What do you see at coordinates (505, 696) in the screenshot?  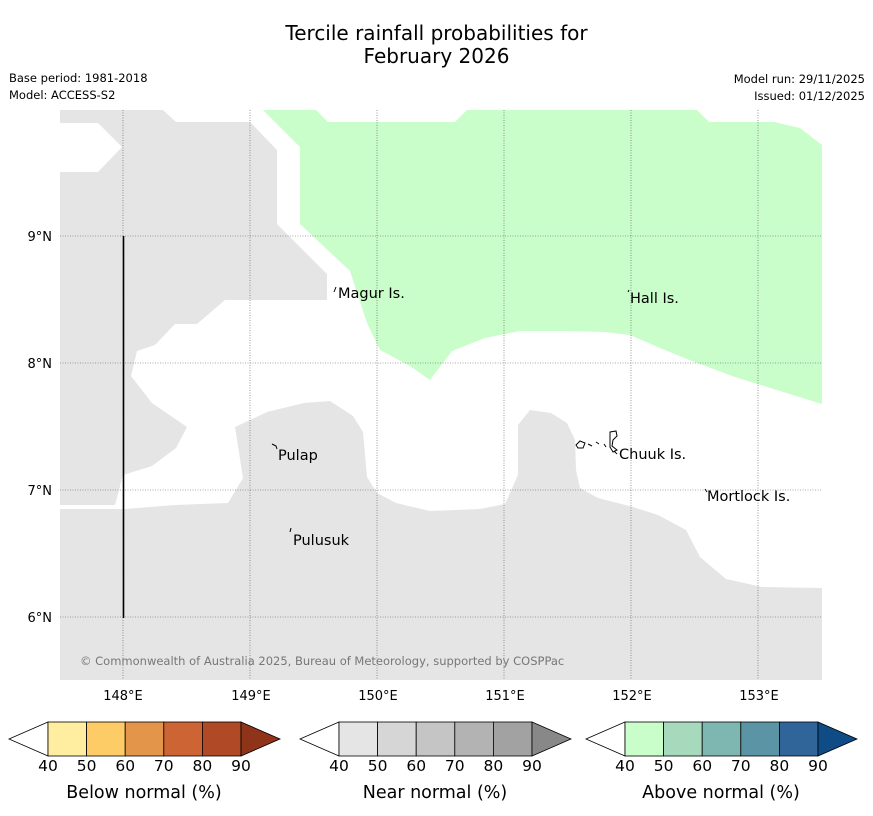 I see `lon-label-151e: 151°E` at bounding box center [505, 696].